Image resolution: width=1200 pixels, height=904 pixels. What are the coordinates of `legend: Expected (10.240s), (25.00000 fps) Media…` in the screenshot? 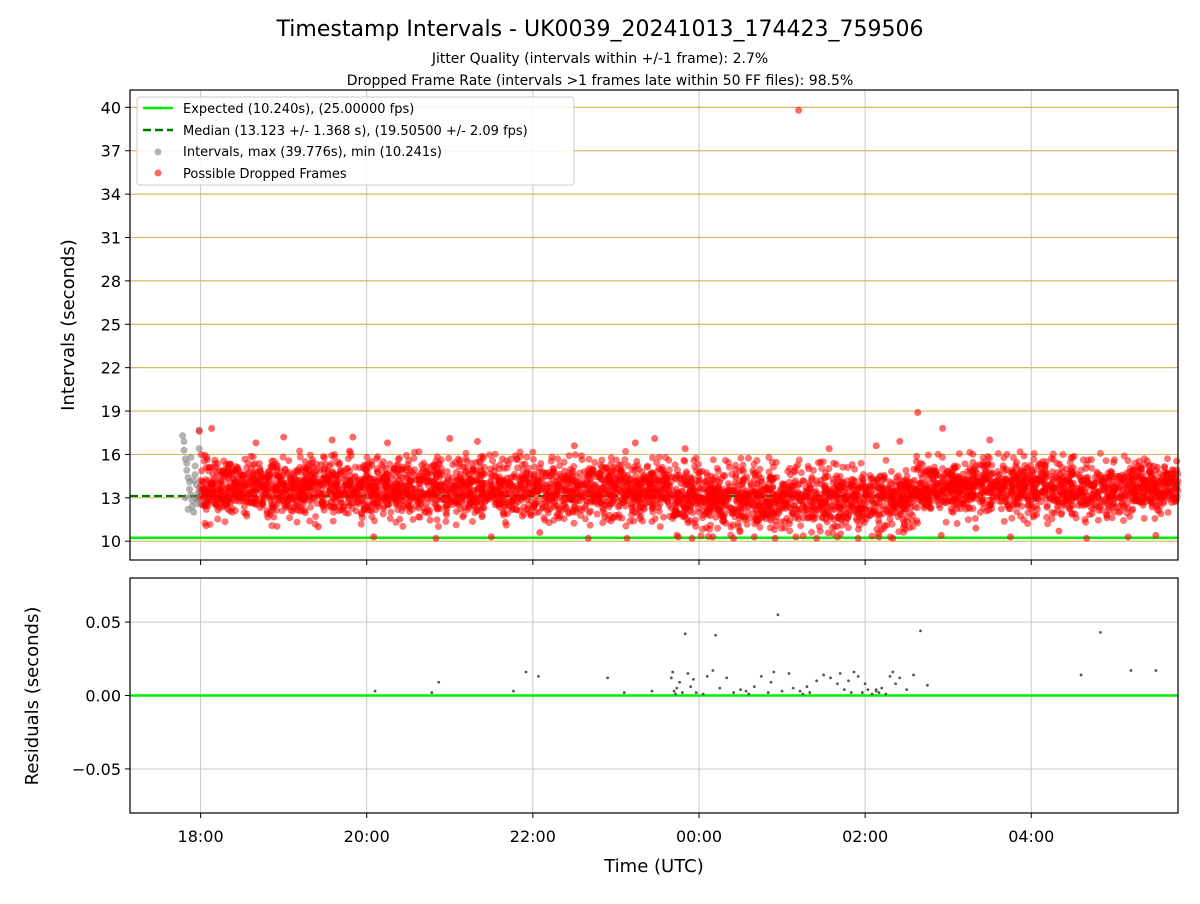 It's located at (355, 141).